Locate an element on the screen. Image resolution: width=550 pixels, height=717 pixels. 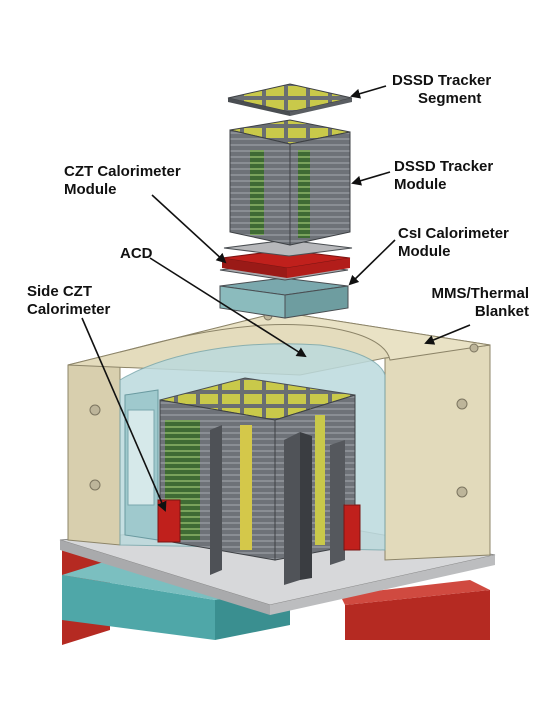
label-side-czt-calorimeter: Side CZT Calorimeter is located at coordinates (69, 300).